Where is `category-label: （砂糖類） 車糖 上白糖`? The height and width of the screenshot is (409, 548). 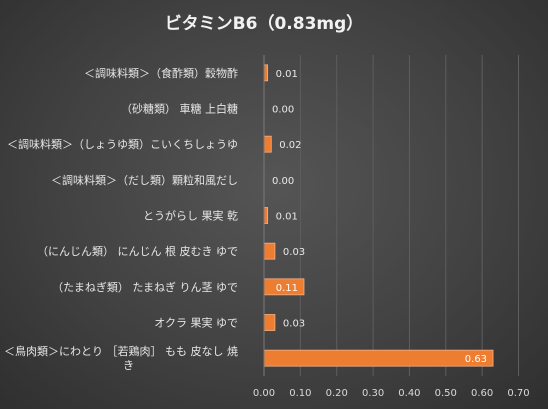 category-label: （砂糖類） 車糖 上白糖 is located at coordinates (179, 109).